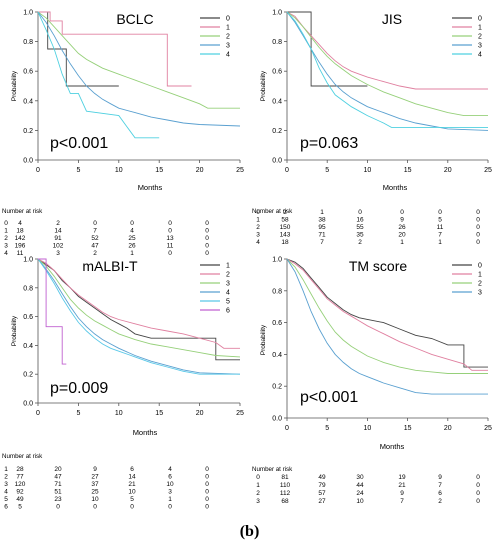  Describe the element at coordinates (170, 492) in the screenshot. I see `risk-table-cell: 3` at that location.